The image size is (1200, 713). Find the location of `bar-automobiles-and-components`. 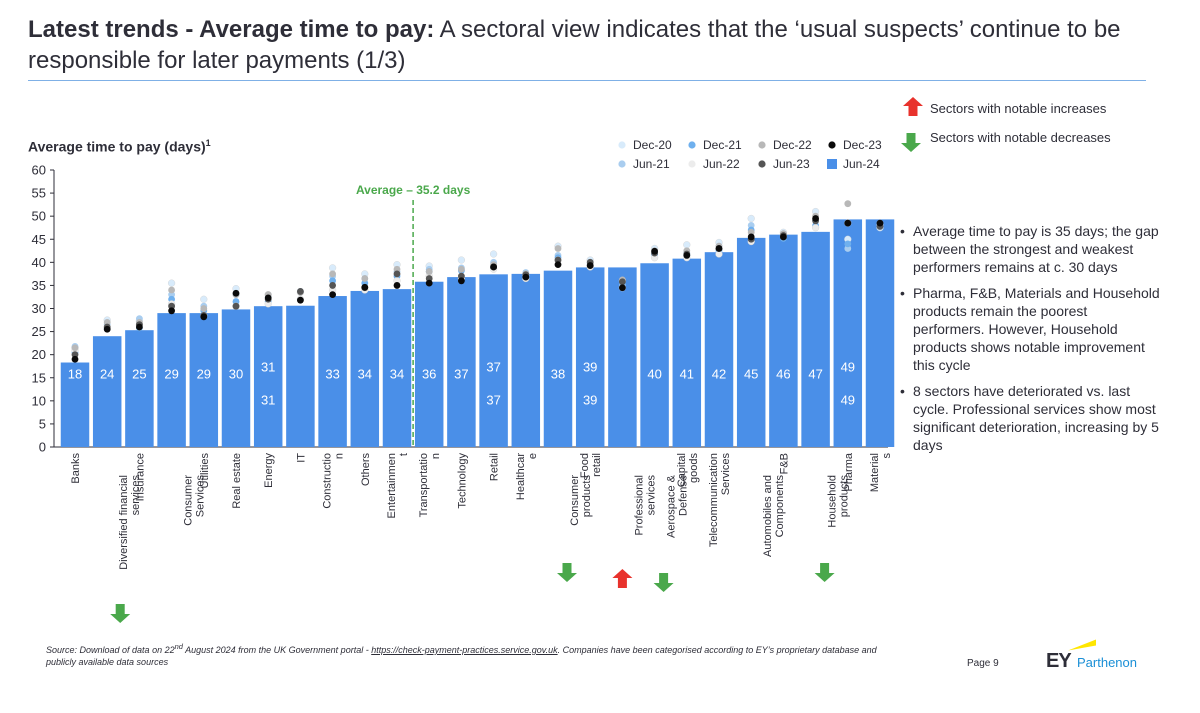

bar-automobiles-and-components is located at coordinates (751, 342).